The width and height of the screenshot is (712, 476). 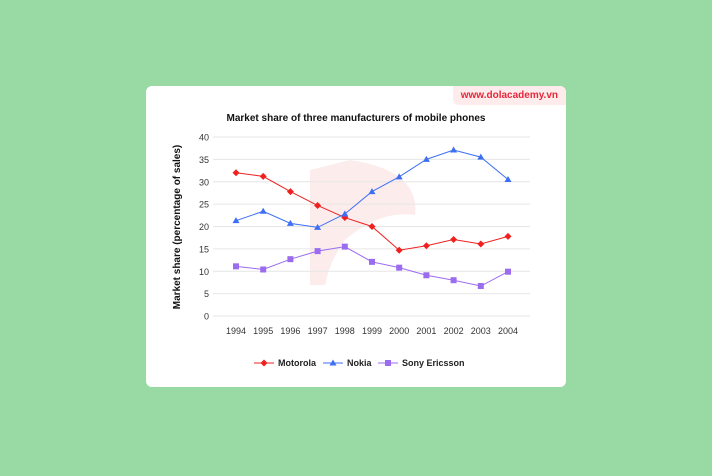 I want to click on y-axis-label: Market share (percentage of sales), so click(x=177, y=227).